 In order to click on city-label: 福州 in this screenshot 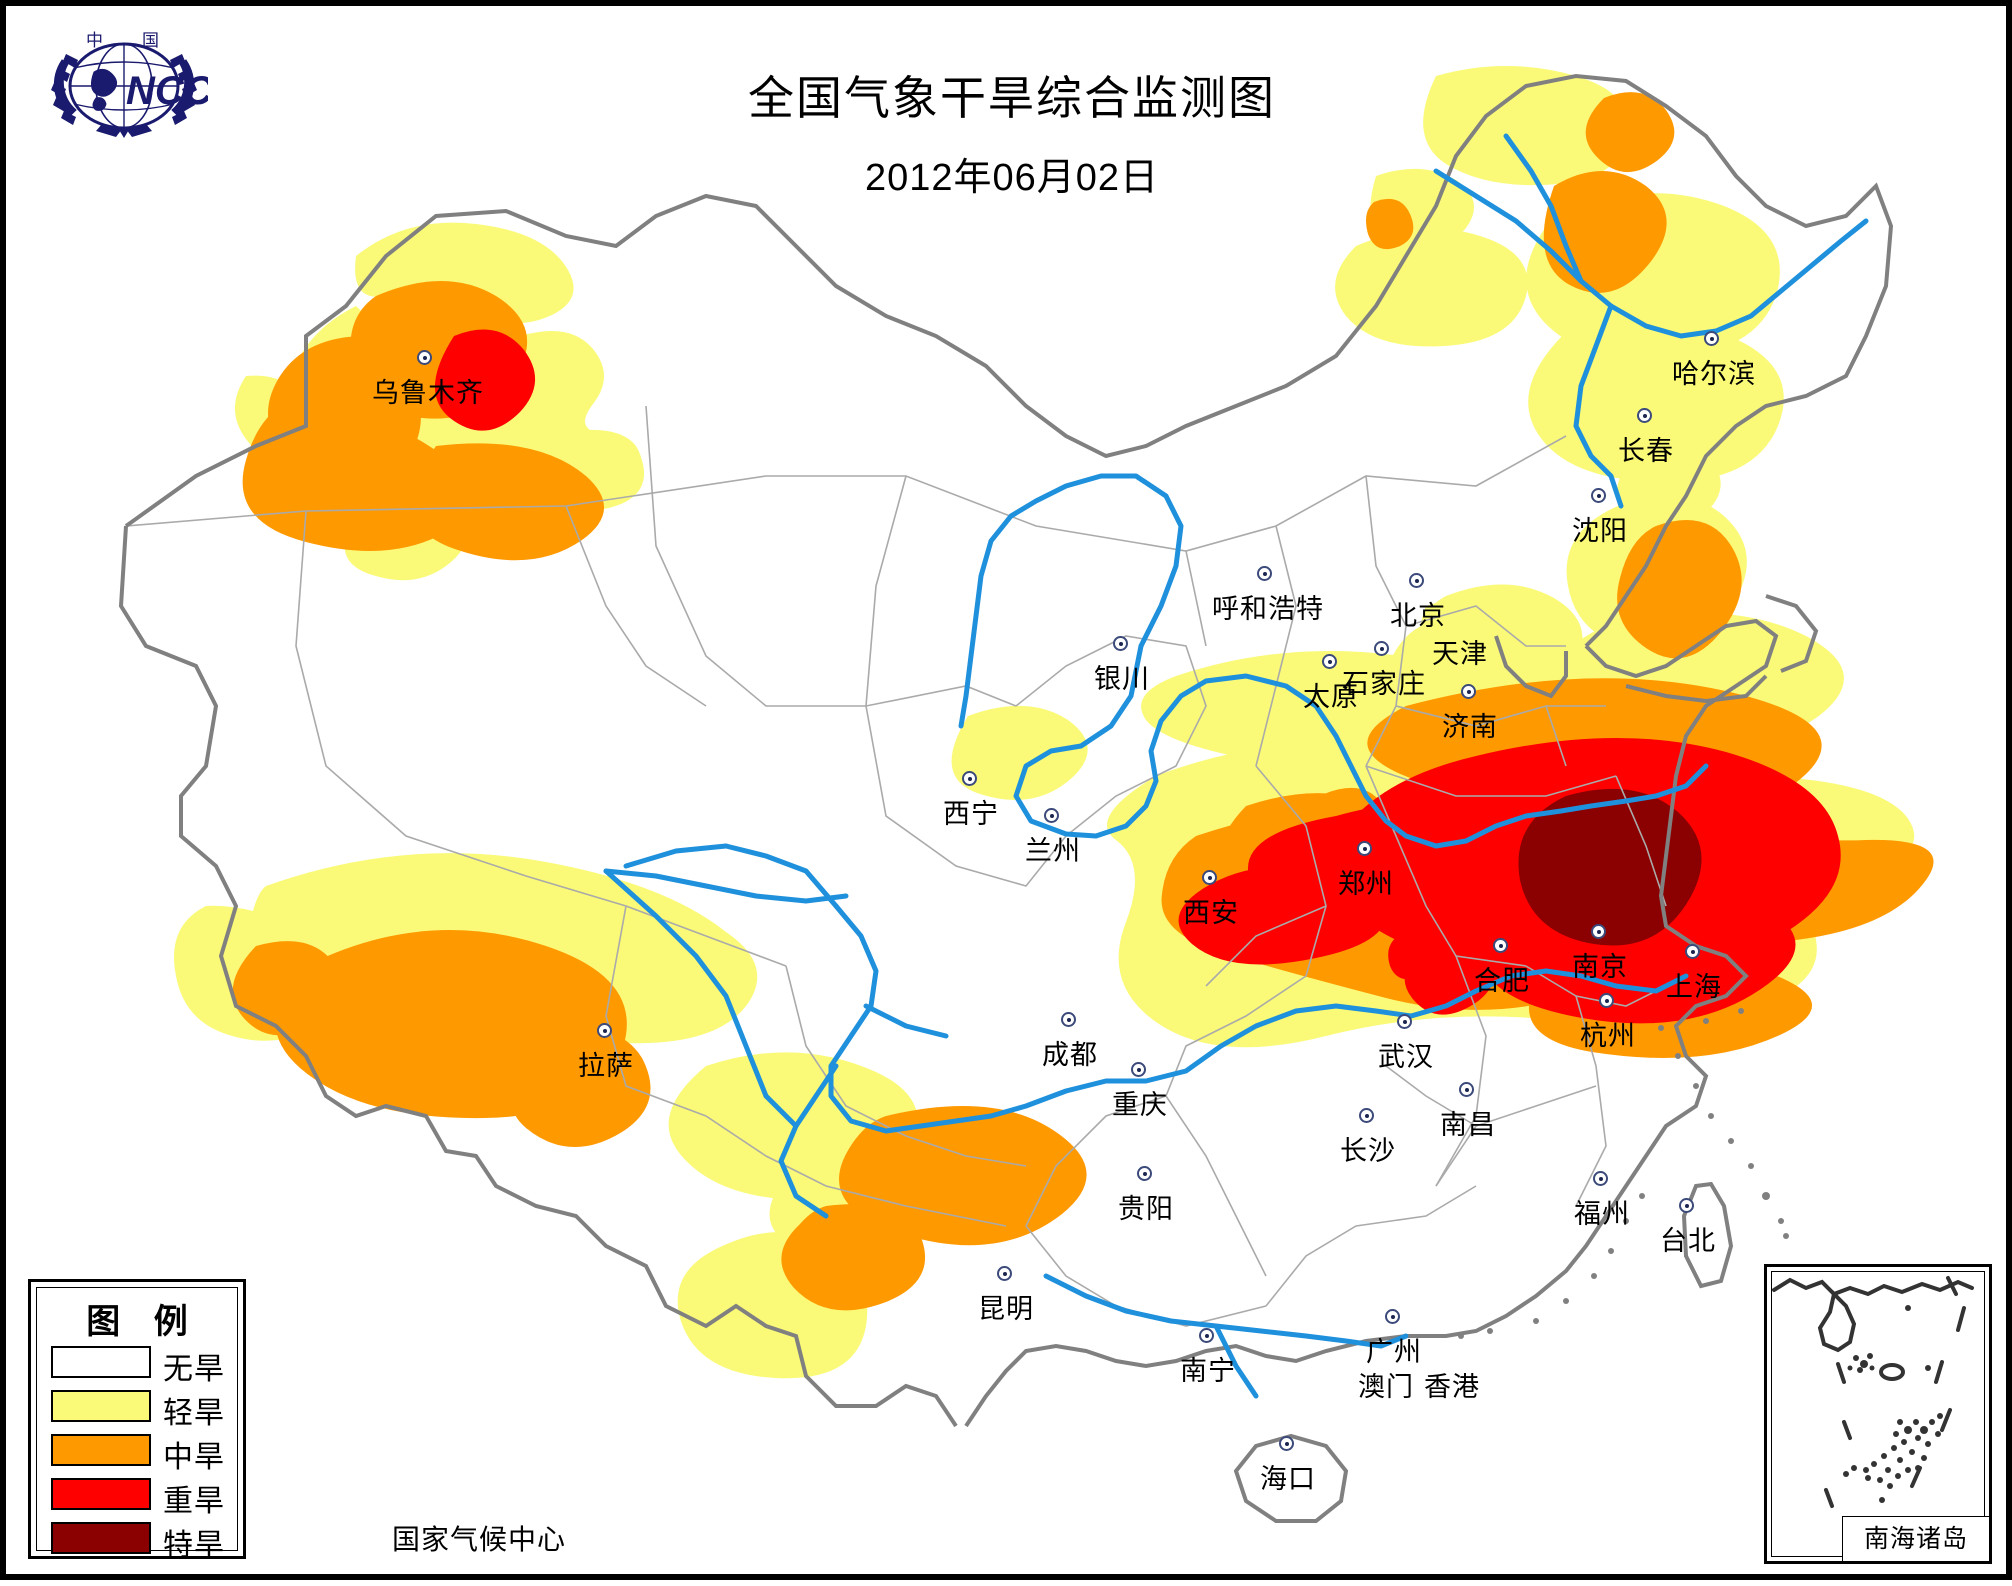, I will do `click(1602, 1214)`.